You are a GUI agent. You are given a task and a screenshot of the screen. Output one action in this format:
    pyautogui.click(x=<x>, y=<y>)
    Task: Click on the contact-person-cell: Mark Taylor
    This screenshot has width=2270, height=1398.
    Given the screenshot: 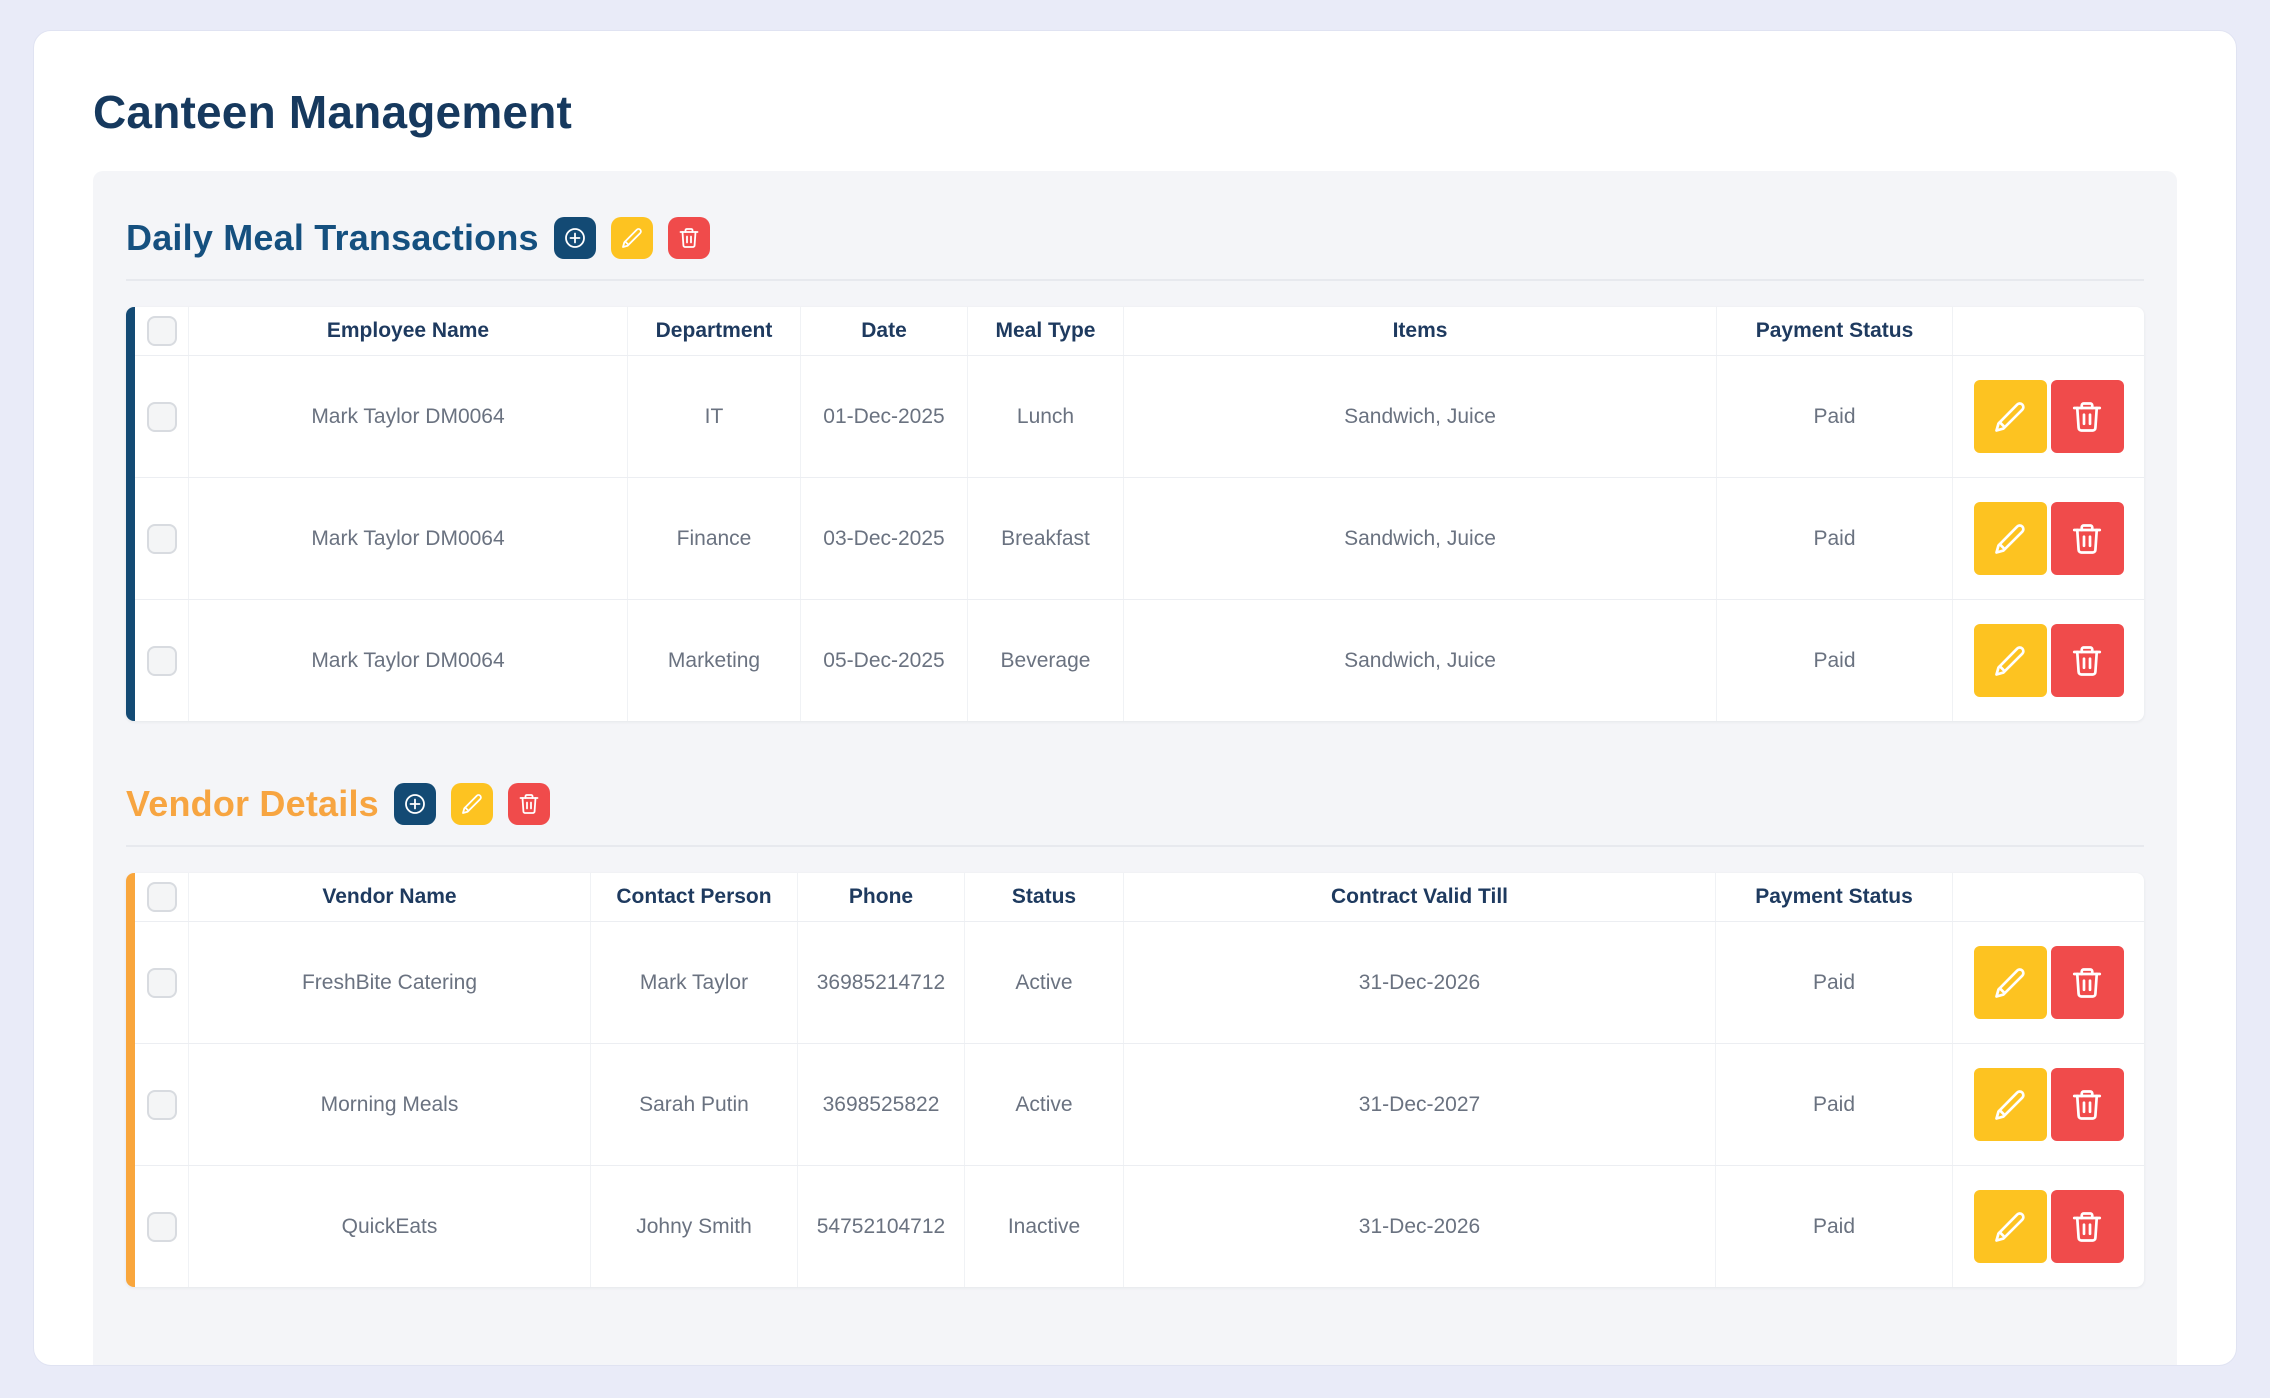 What is the action you would take?
    pyautogui.click(x=694, y=982)
    